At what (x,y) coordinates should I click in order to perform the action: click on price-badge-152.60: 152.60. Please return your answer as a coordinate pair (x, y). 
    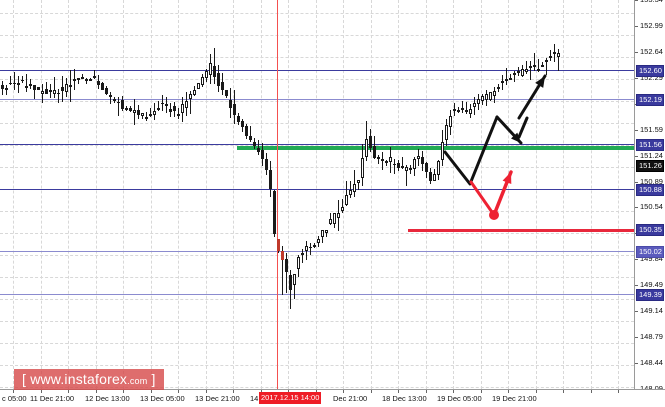
    Looking at the image, I should click on (650, 71).